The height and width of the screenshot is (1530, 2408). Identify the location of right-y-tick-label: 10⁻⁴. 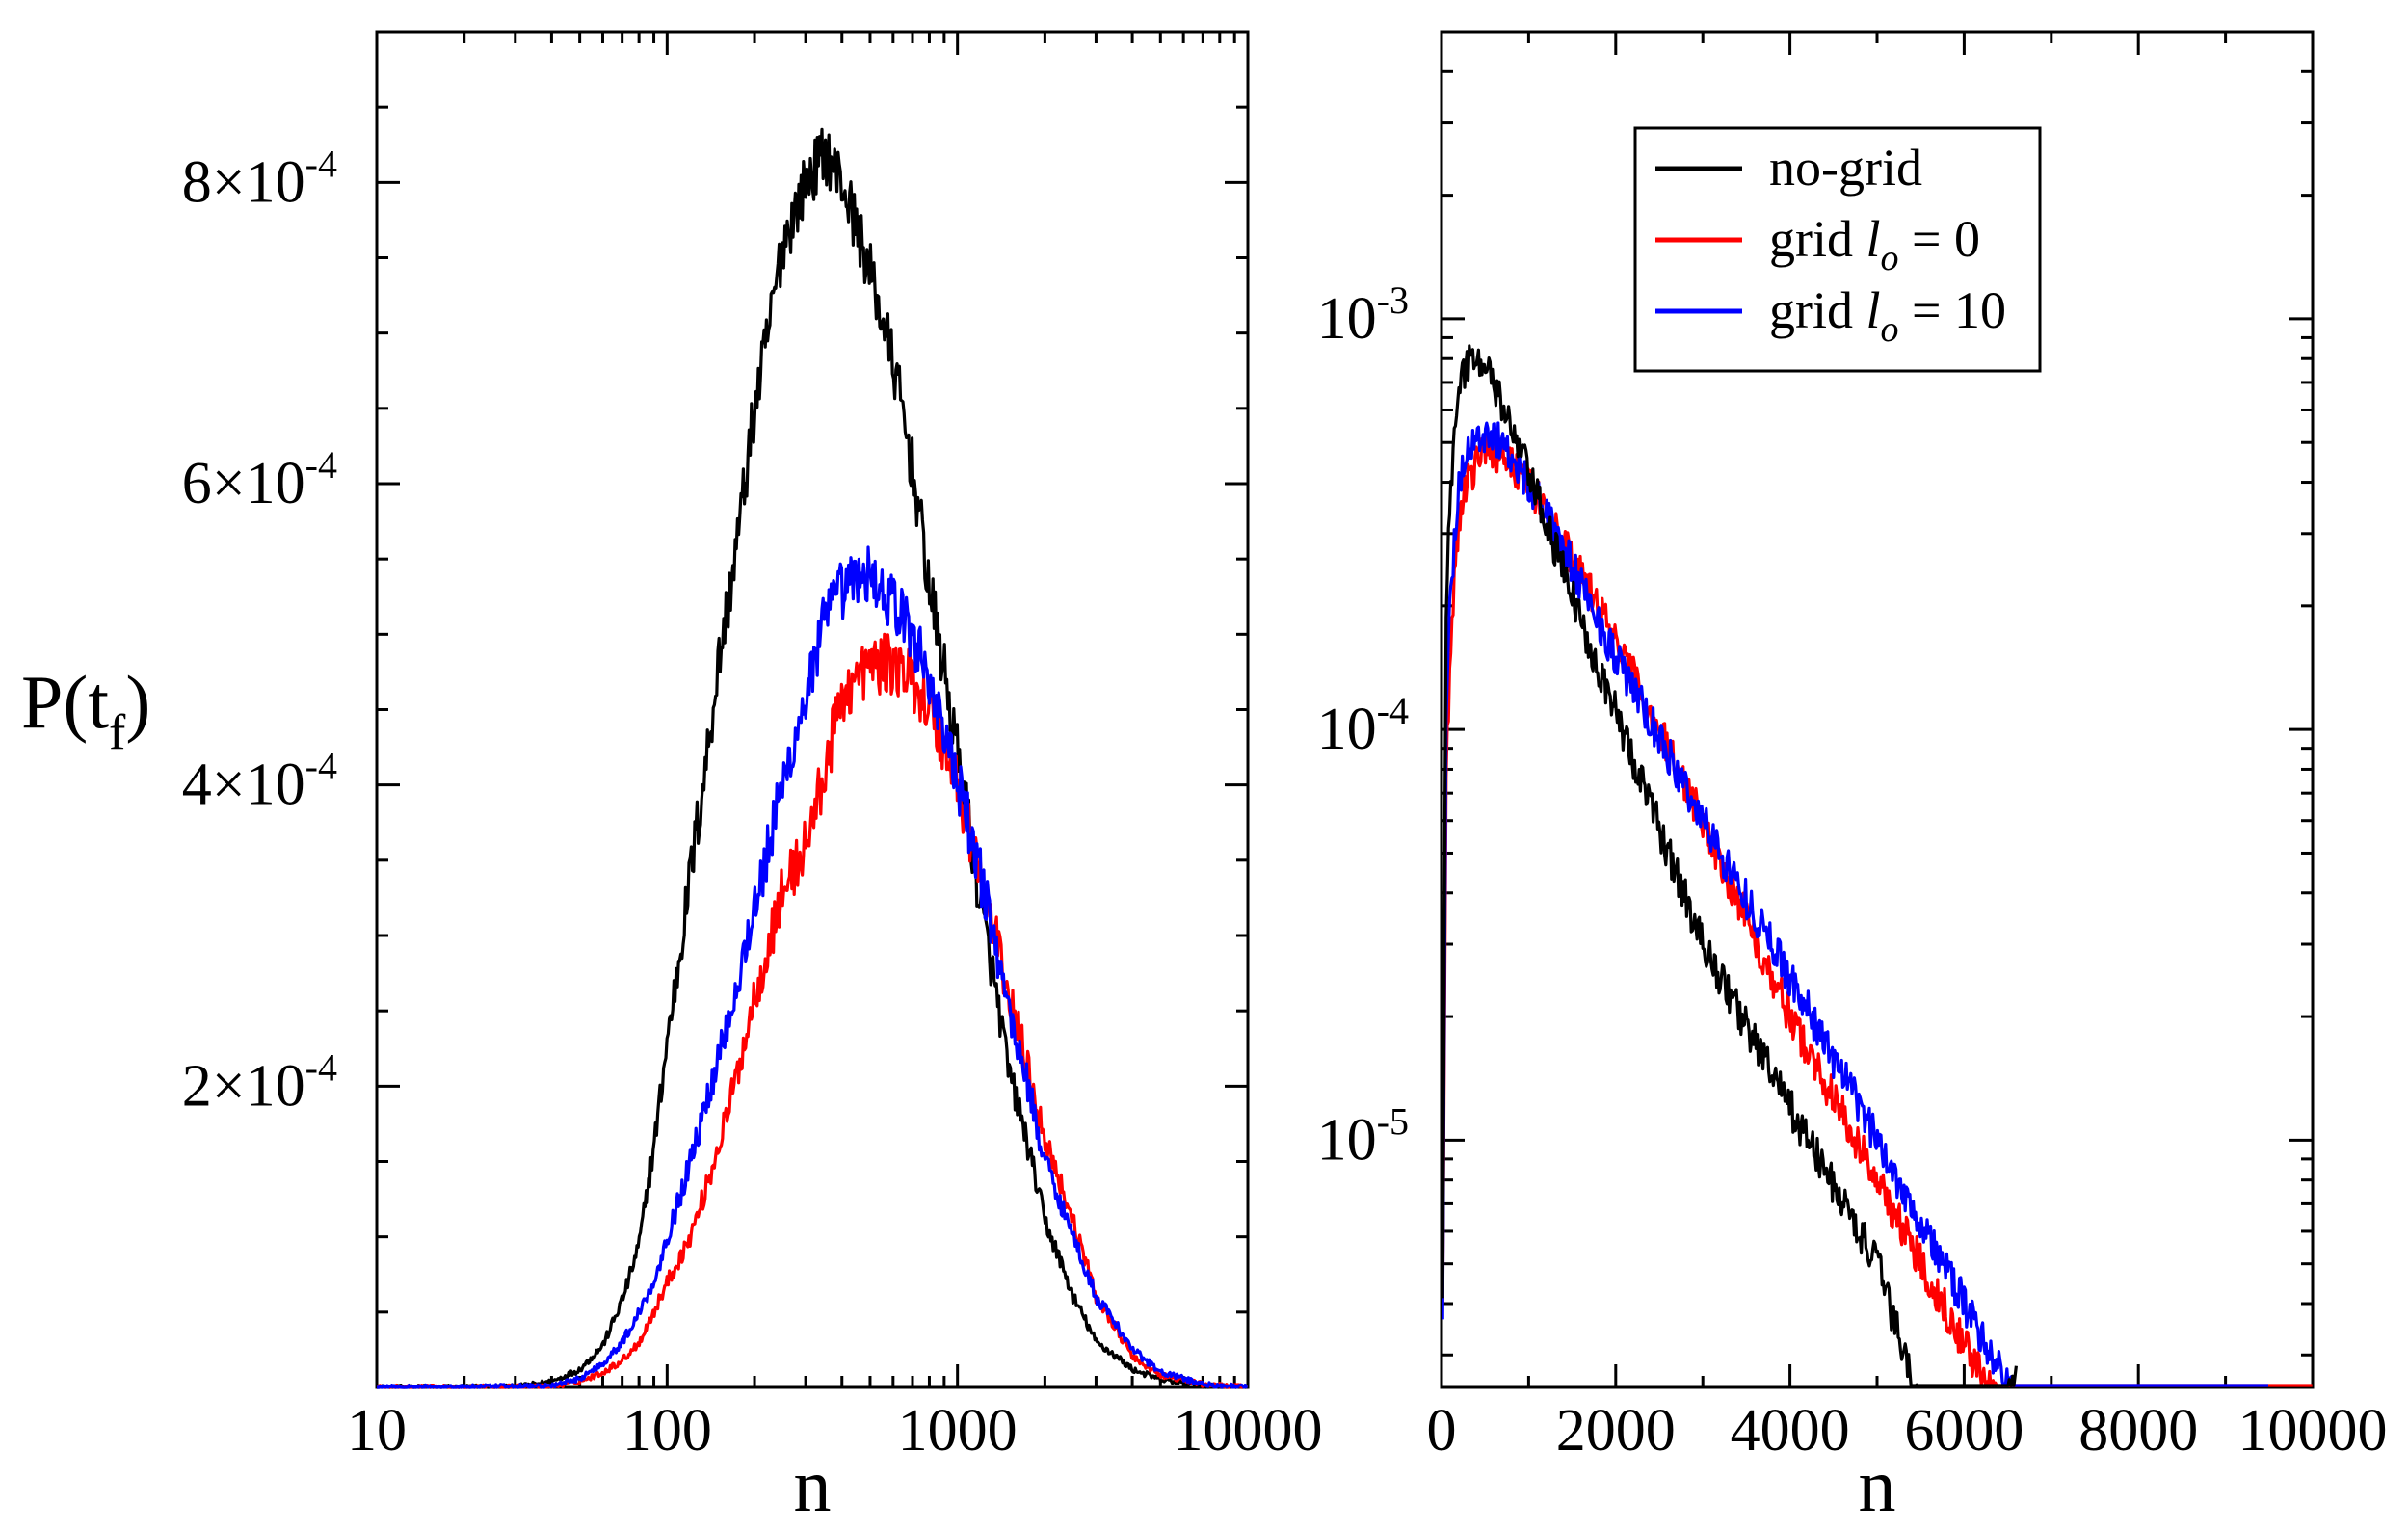
(1363, 725).